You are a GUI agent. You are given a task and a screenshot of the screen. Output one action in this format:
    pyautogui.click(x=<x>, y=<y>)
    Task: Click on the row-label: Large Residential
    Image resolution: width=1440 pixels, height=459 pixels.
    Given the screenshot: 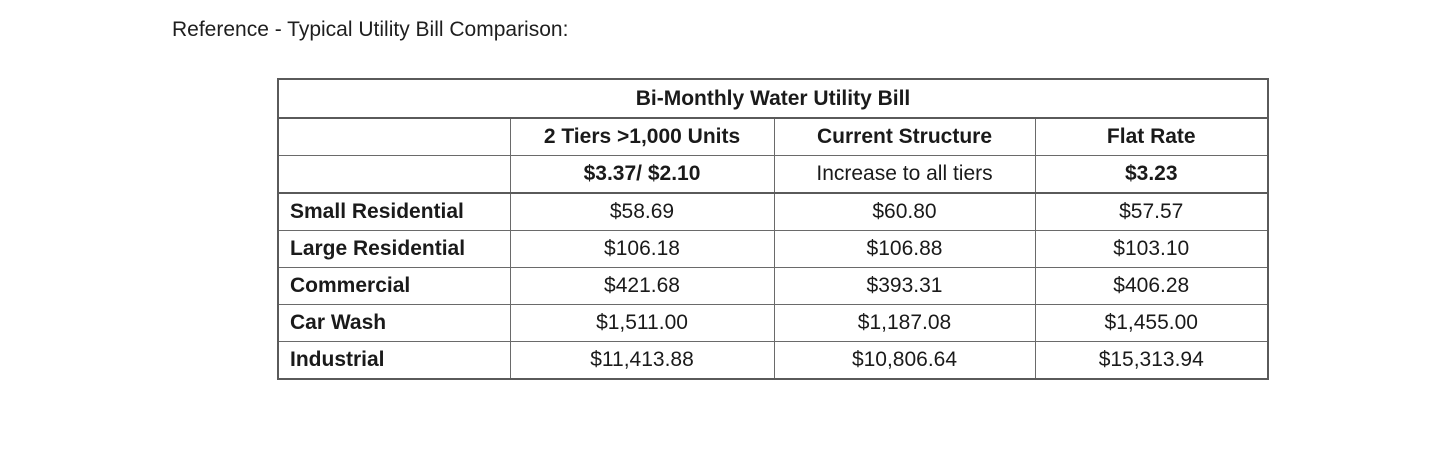 What is the action you would take?
    pyautogui.click(x=394, y=249)
    